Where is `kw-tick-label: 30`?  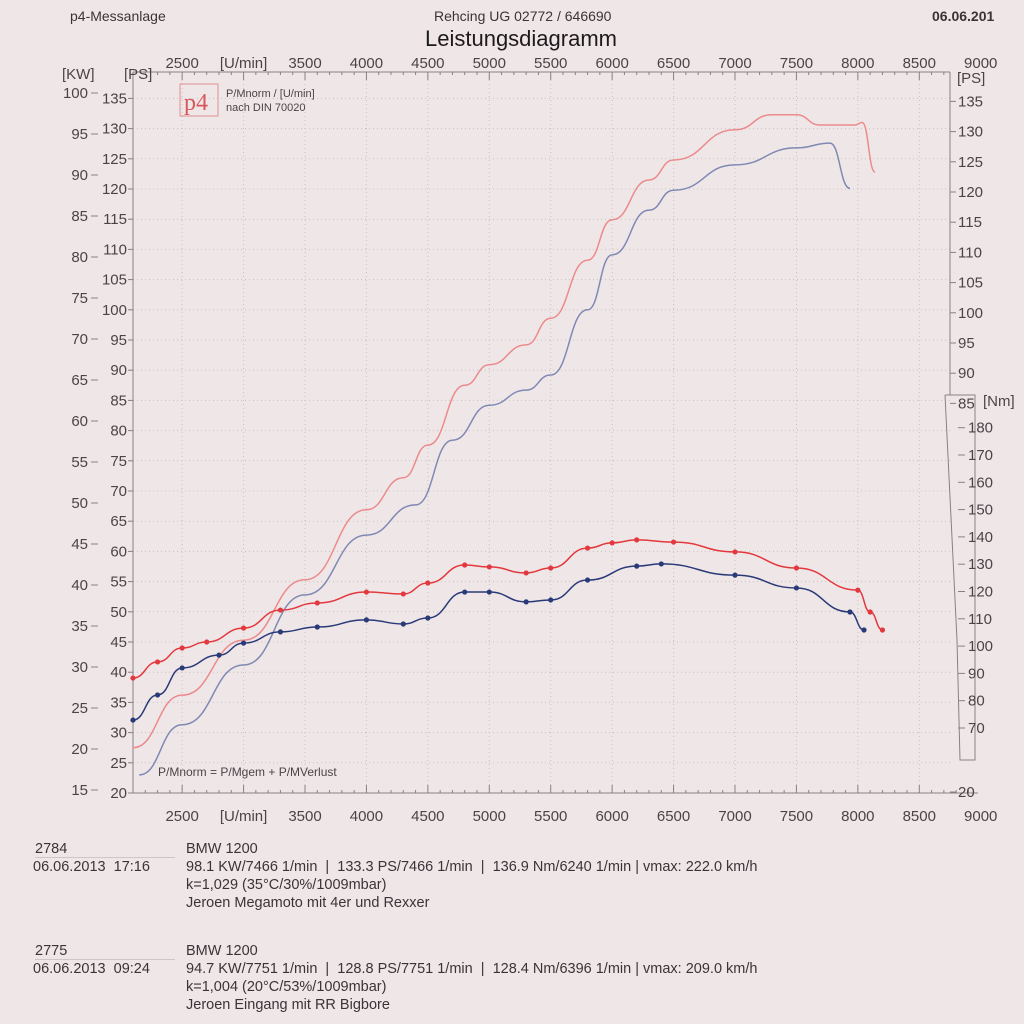
kw-tick-label: 30 is located at coordinates (79, 667).